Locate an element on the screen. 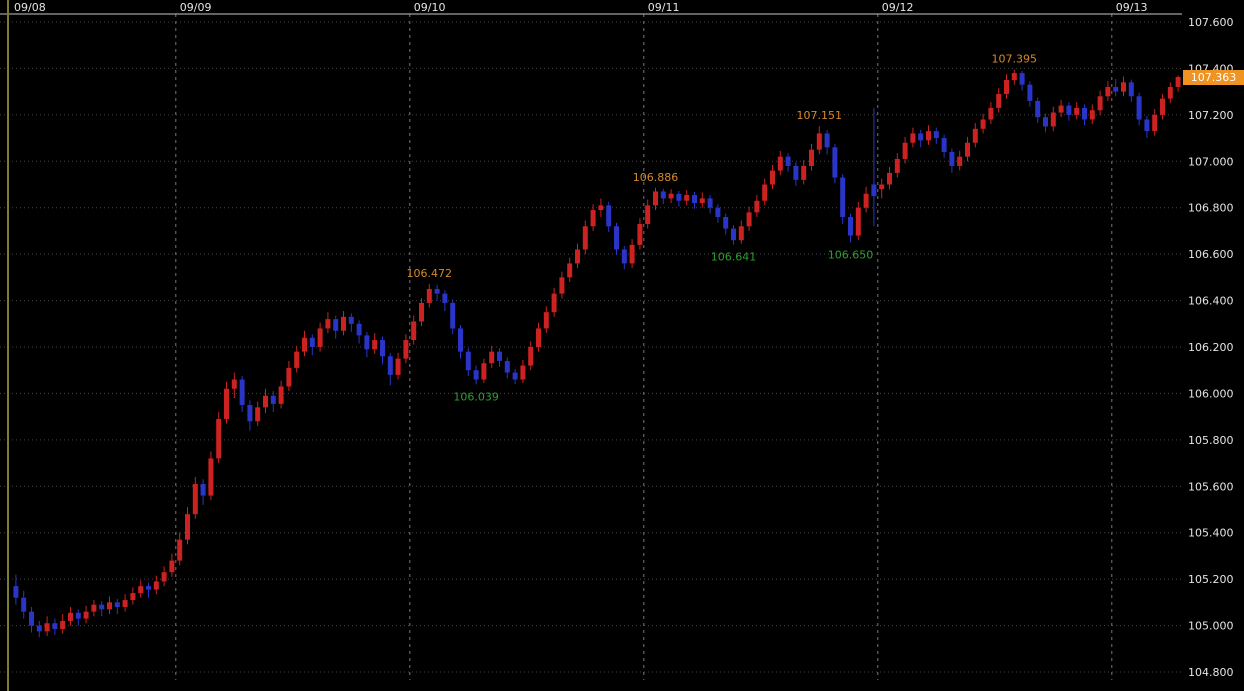 The image size is (1244, 691). y-axis-tick-label: 105.000 is located at coordinates (1211, 626).